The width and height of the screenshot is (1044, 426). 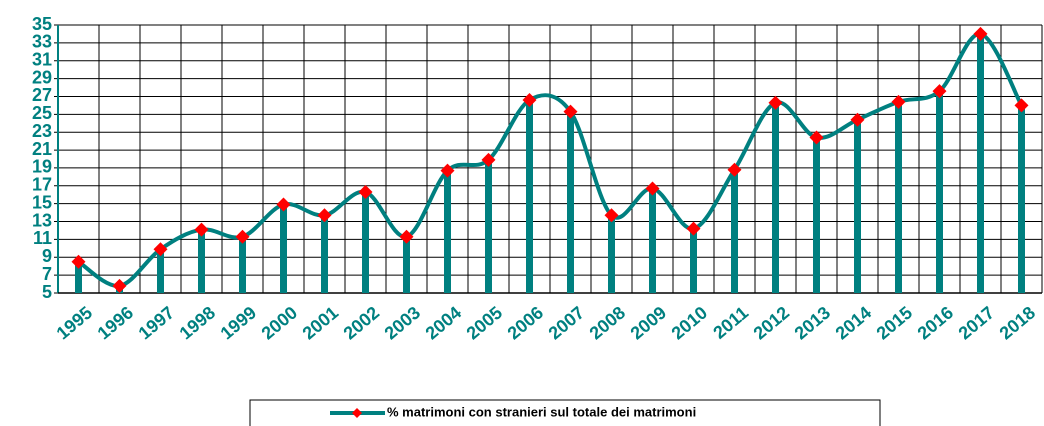 What do you see at coordinates (895, 322) in the screenshot?
I see `x-tick-label: 2015` at bounding box center [895, 322].